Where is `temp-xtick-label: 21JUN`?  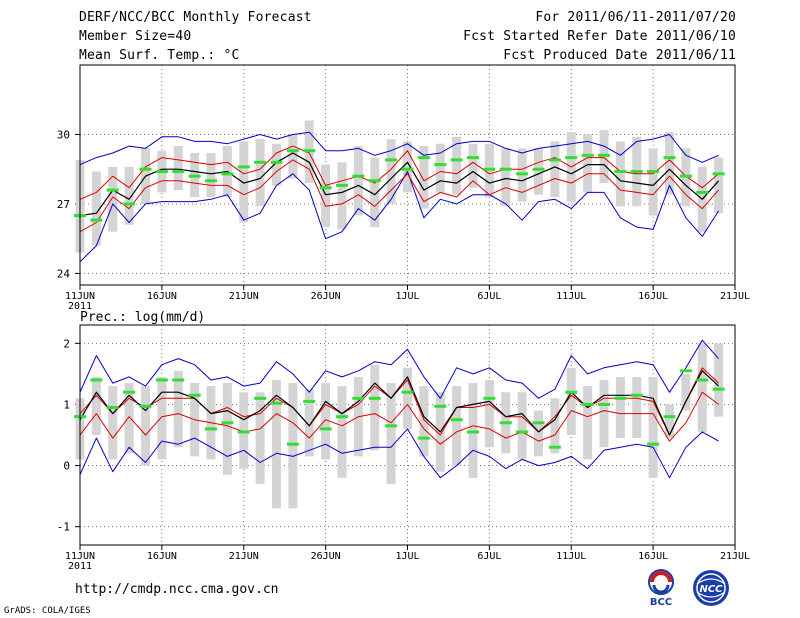 temp-xtick-label: 21JUN is located at coordinates (244, 296).